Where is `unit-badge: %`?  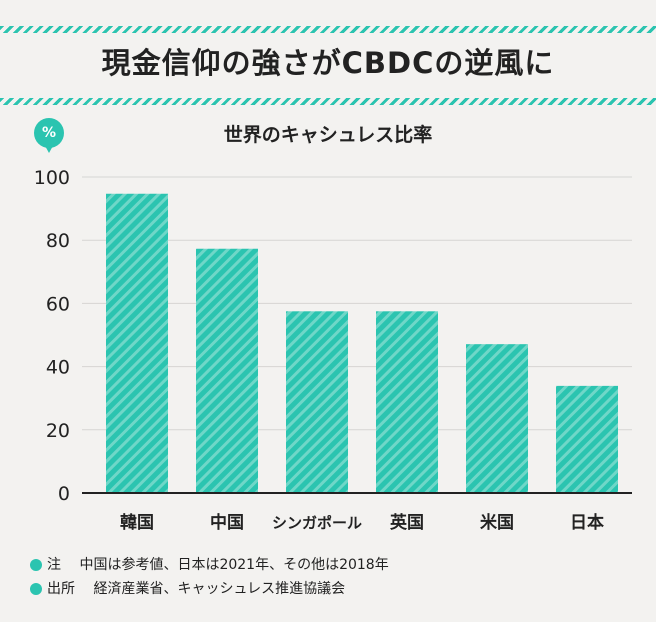 unit-badge: % is located at coordinates (49, 135).